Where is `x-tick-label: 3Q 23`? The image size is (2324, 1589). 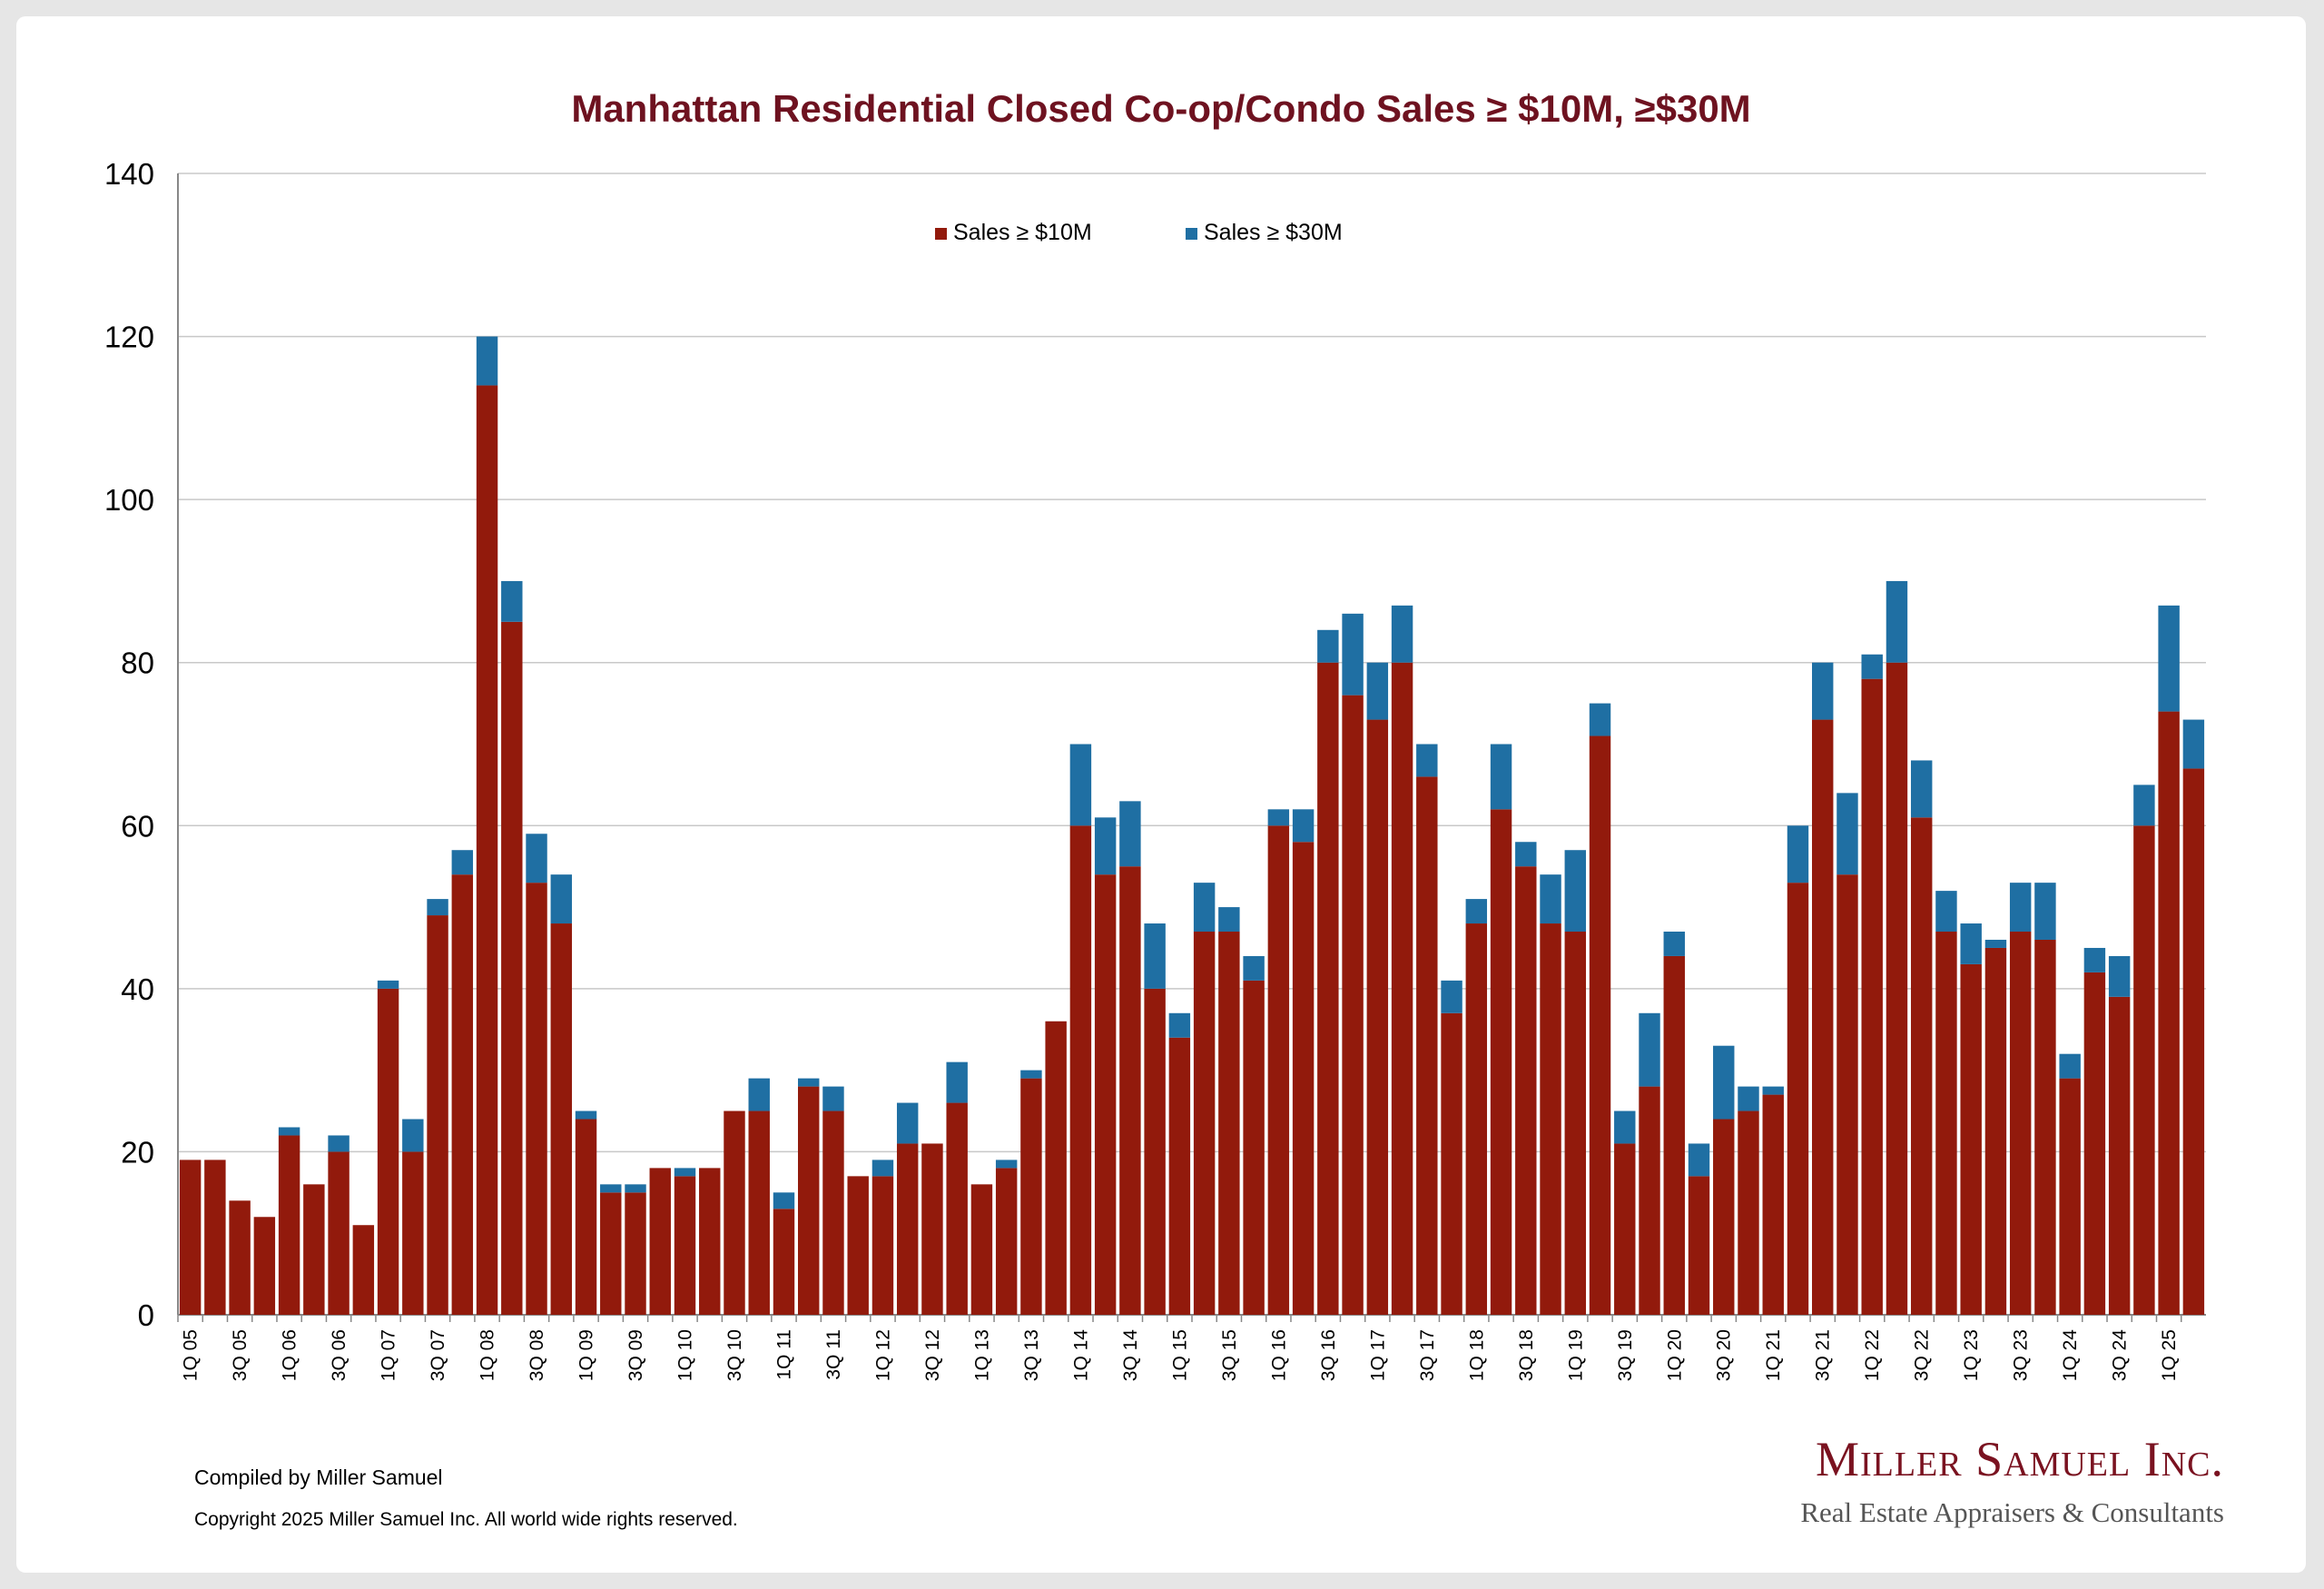 x-tick-label: 3Q 23 is located at coordinates (2021, 1355).